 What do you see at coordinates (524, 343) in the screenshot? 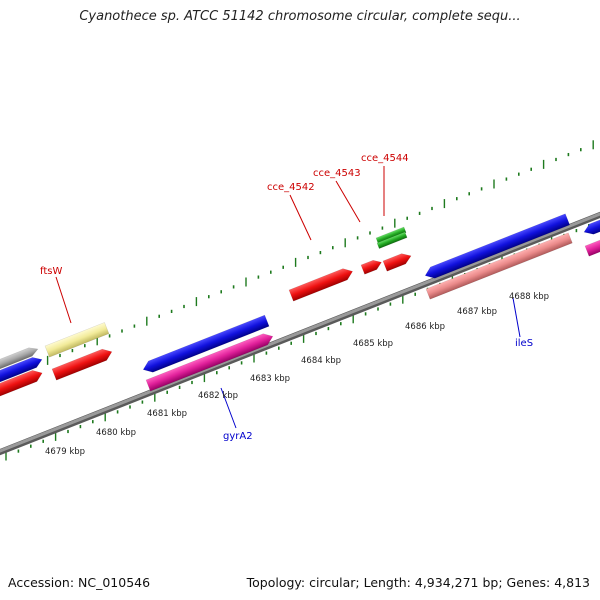
I see `gene-label-ileS: ileS` at bounding box center [524, 343].